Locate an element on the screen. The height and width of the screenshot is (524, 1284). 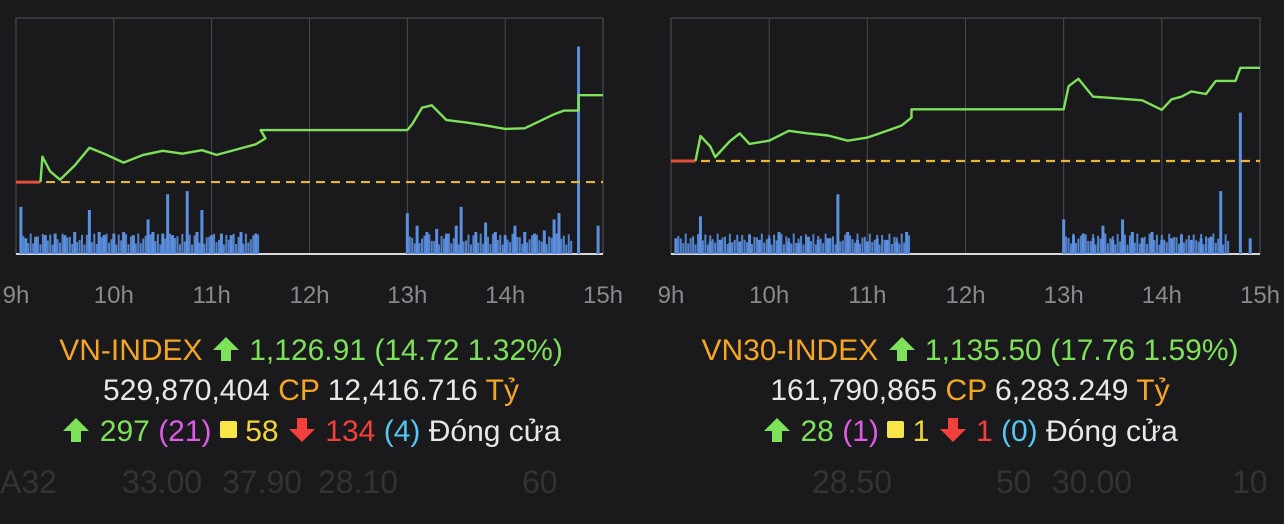
arrow-up-icon is located at coordinates (901, 349).